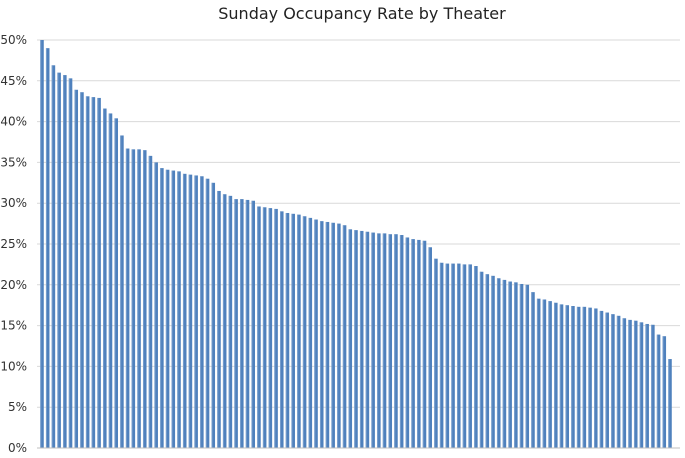 The height and width of the screenshot is (458, 685). Describe the element at coordinates (13, 244) in the screenshot. I see `y-axis-tick-labels: 0% 5% 10% 15% 20% 25% 30% 35% 40% 45% 50%` at that location.